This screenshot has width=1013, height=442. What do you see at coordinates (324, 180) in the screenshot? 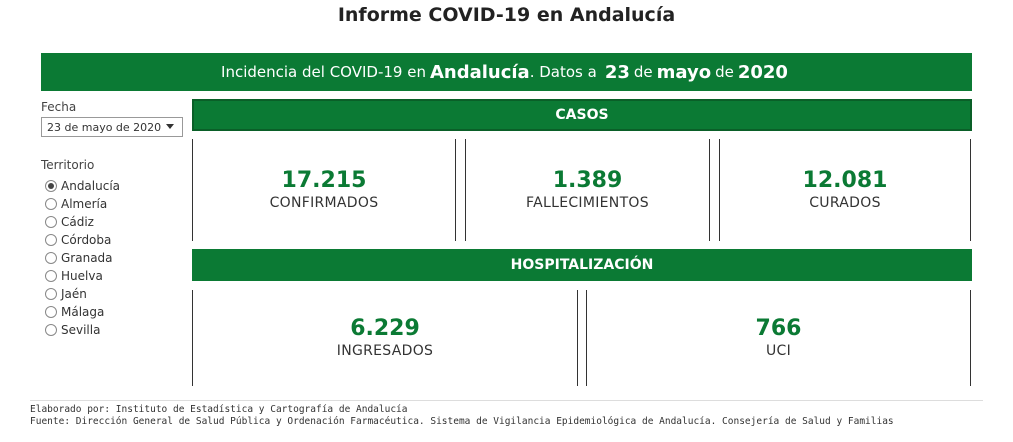
I see `kpi-value: 17.215` at bounding box center [324, 180].